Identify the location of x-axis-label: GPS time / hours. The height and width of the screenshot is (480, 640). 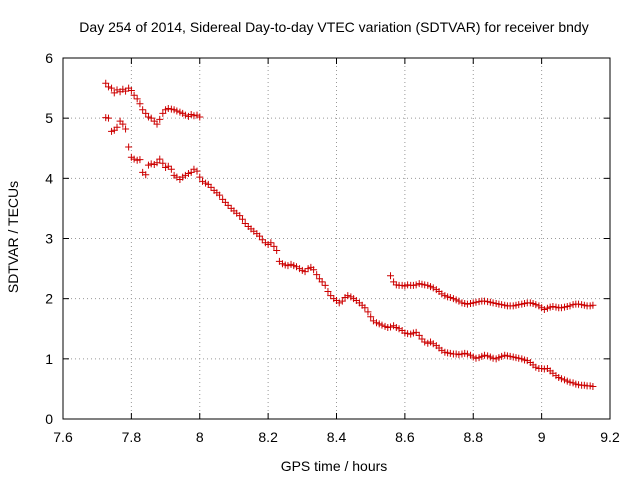
(334, 466).